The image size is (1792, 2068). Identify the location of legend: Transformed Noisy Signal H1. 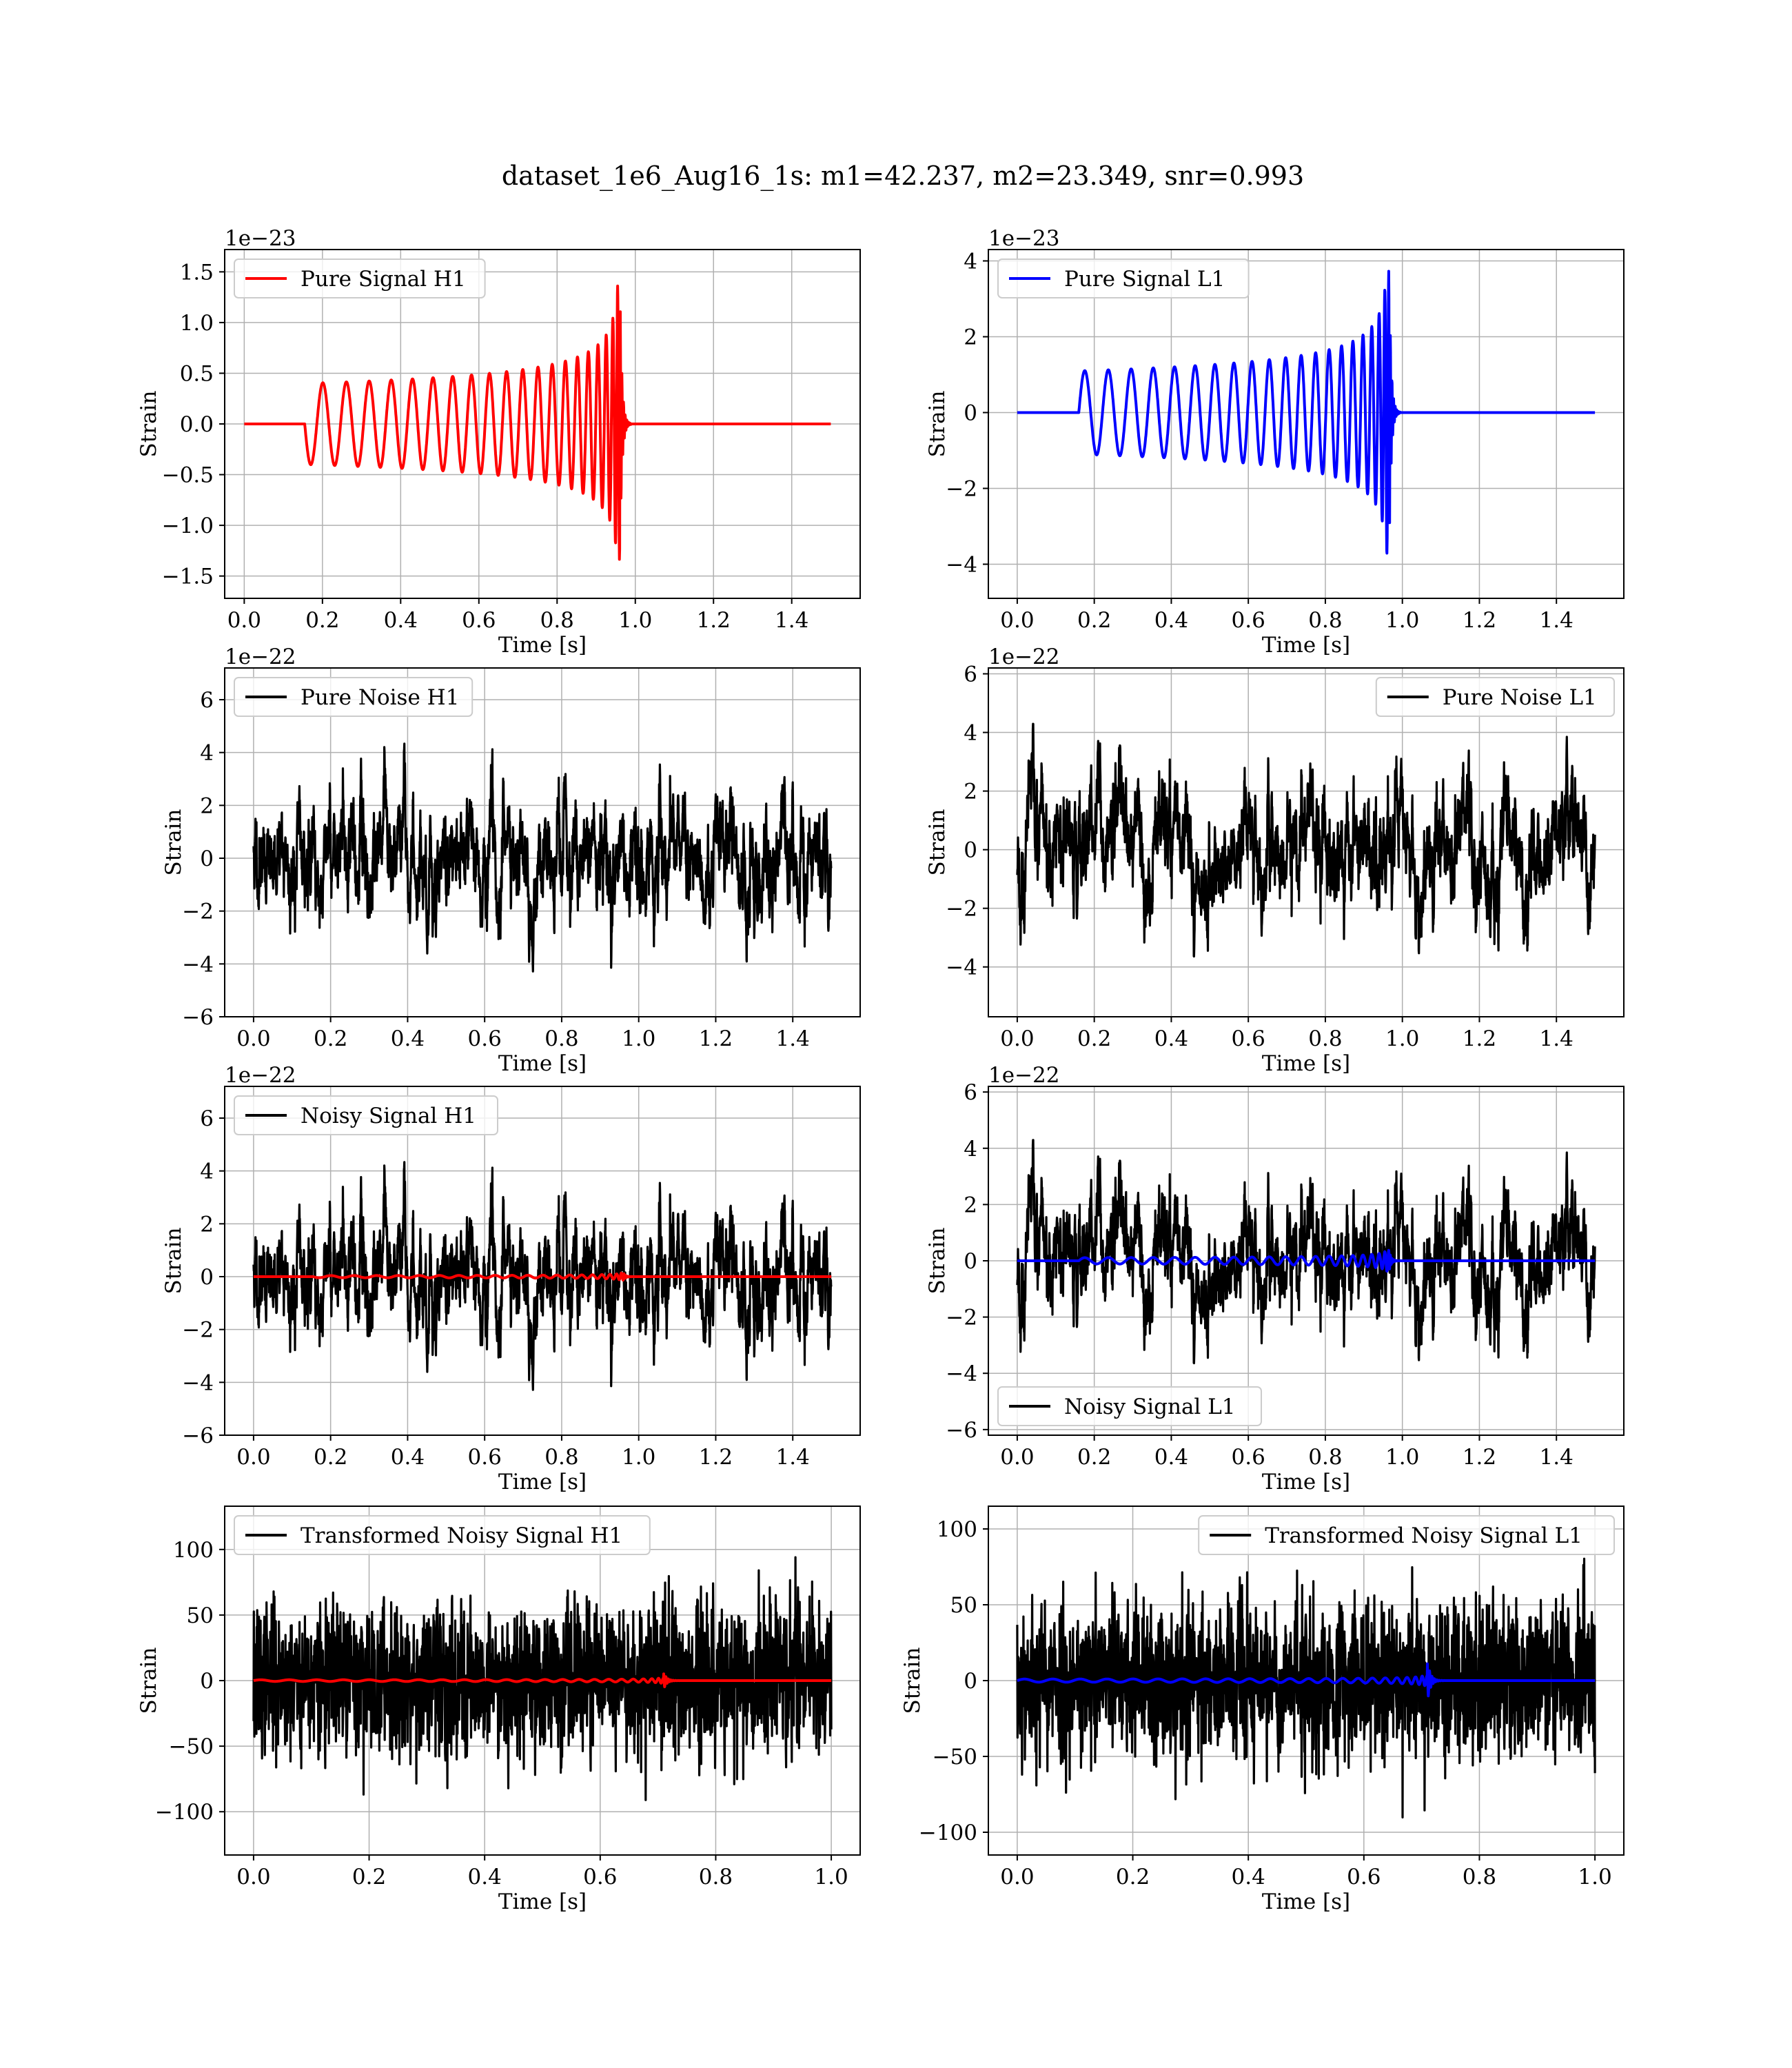
(442, 1535).